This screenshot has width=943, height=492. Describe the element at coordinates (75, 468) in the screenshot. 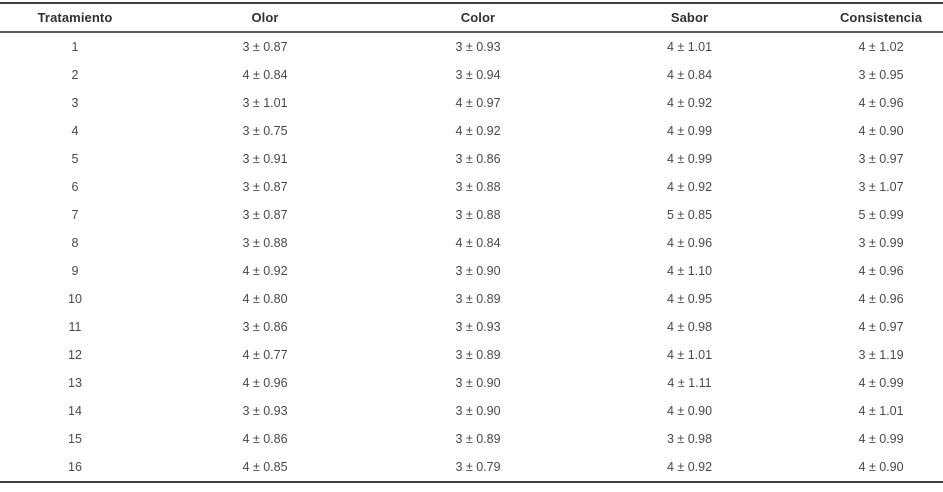

I see `treatment-number: 16` at that location.